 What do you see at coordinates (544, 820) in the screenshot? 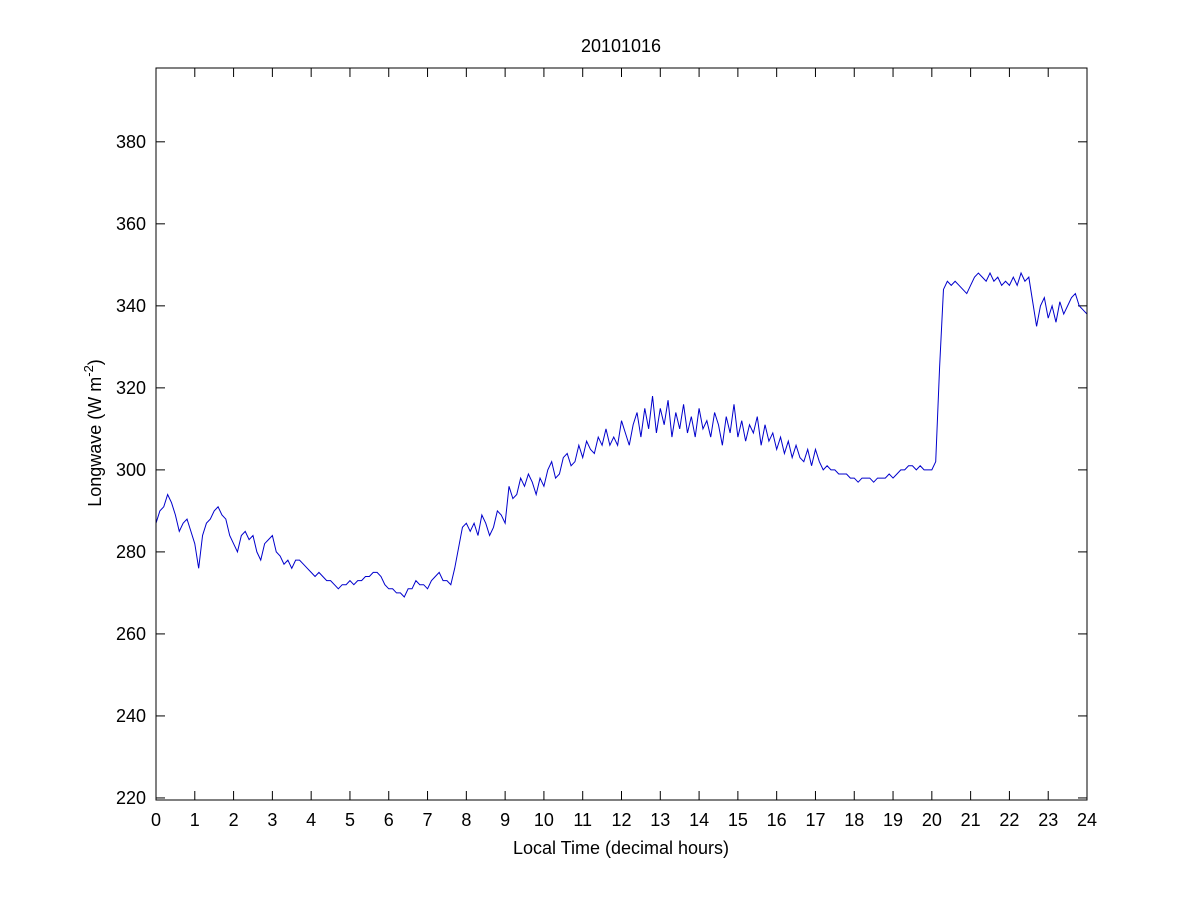
I see `x-tick-label: 10` at bounding box center [544, 820].